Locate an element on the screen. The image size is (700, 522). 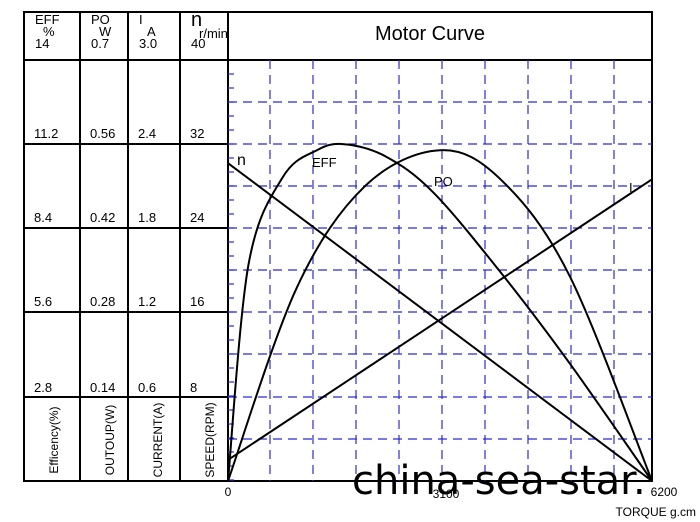
column-header-text: r/min is located at coordinates (213, 33).